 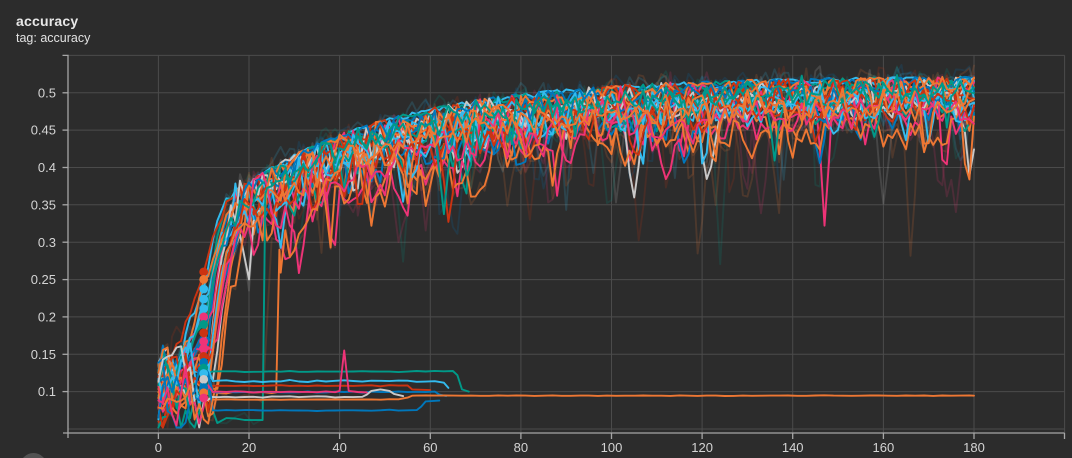 I want to click on svg-text: 0.5, so click(x=47, y=92).